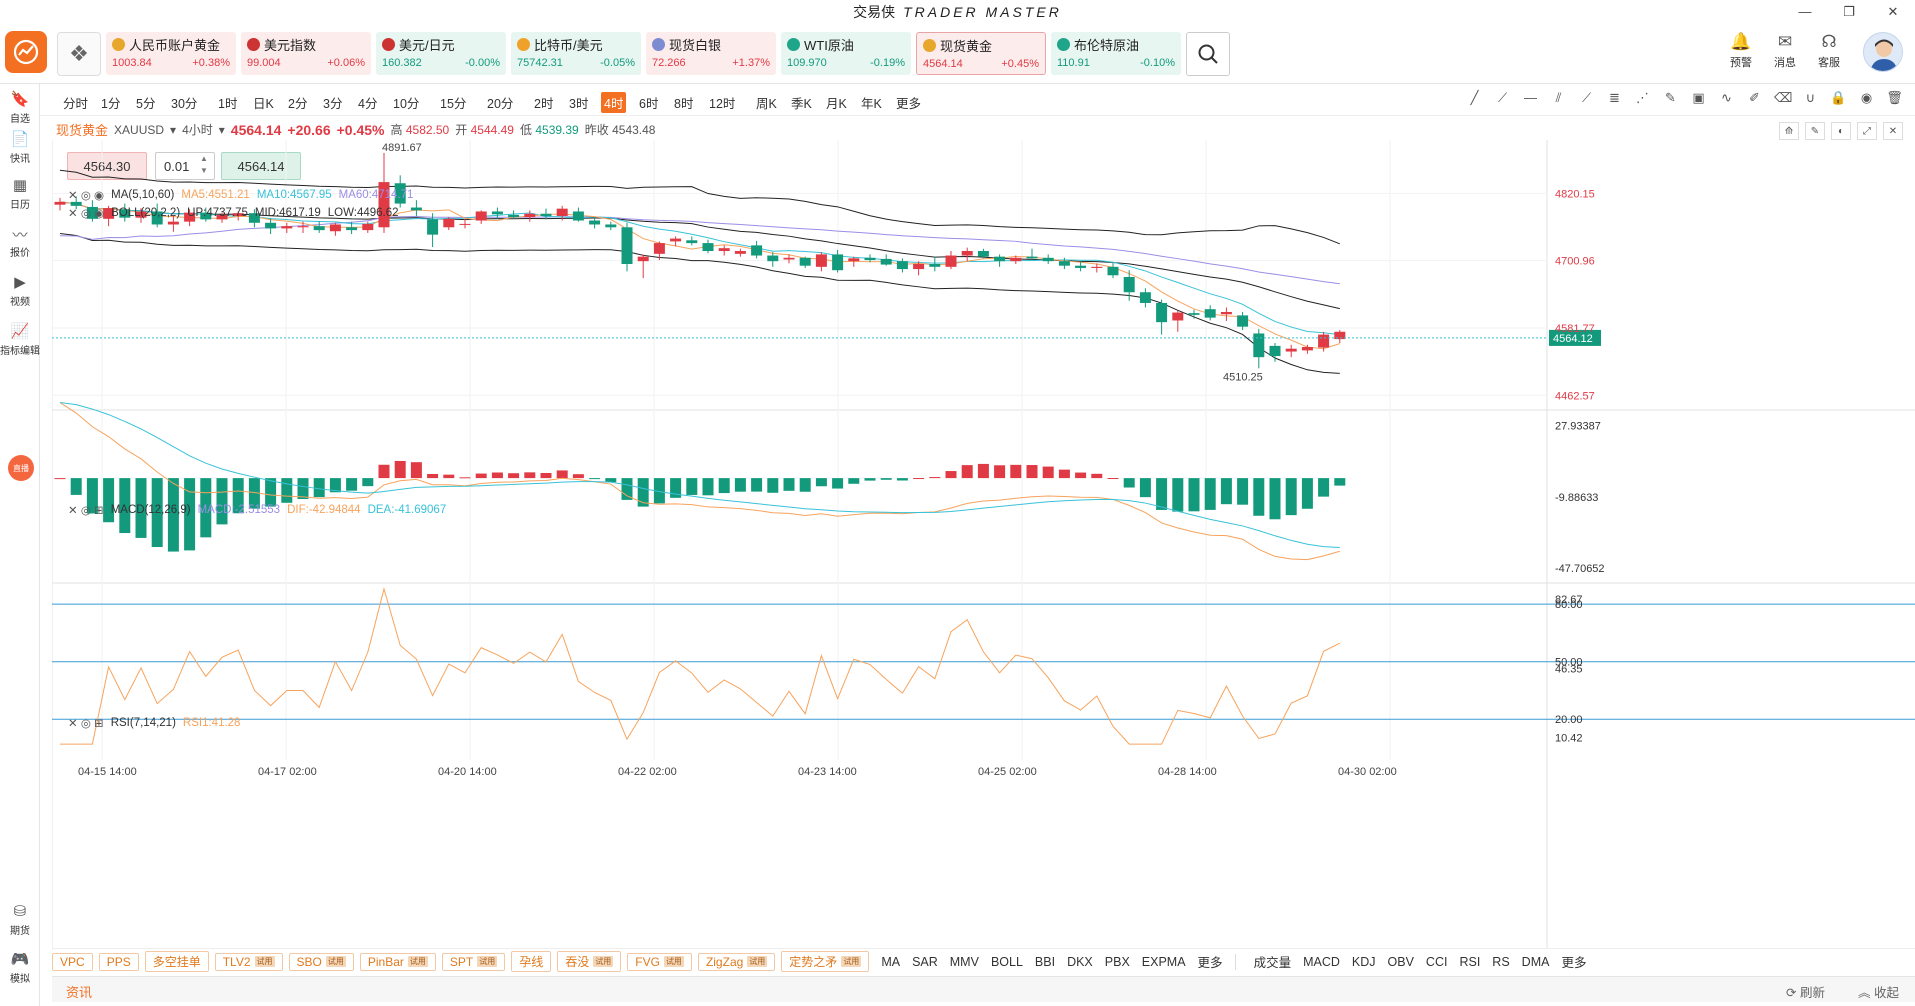  Describe the element at coordinates (263, 104) in the screenshot. I see `period-5: 日K` at that location.